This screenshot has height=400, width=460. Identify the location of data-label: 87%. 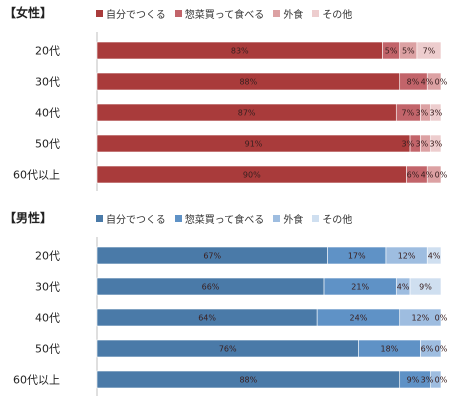
(247, 113).